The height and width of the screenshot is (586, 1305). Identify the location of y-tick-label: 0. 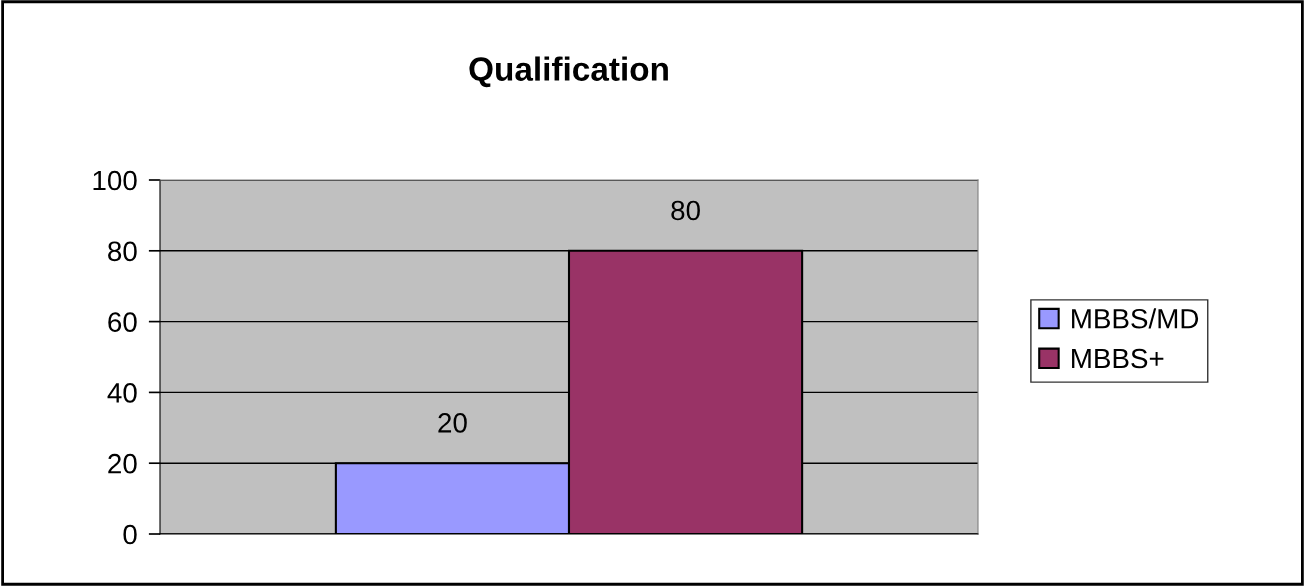
(130, 534).